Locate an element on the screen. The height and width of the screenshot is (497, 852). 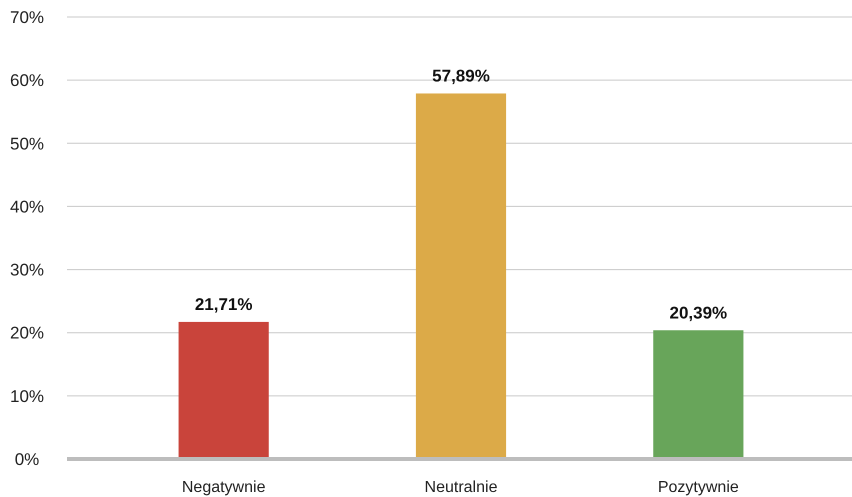
y-tick-label: 70% is located at coordinates (27, 17).